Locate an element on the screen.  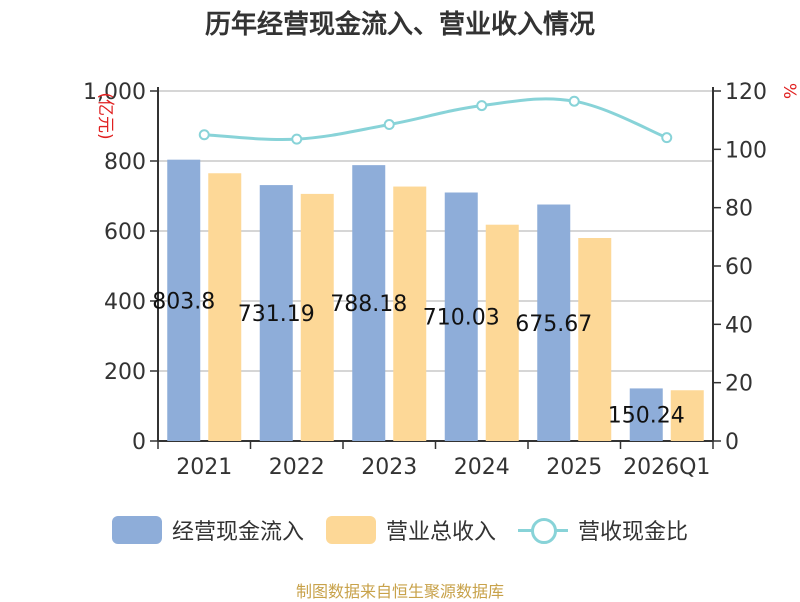
data-label-cash-inflow: 788.18 is located at coordinates (368, 304).